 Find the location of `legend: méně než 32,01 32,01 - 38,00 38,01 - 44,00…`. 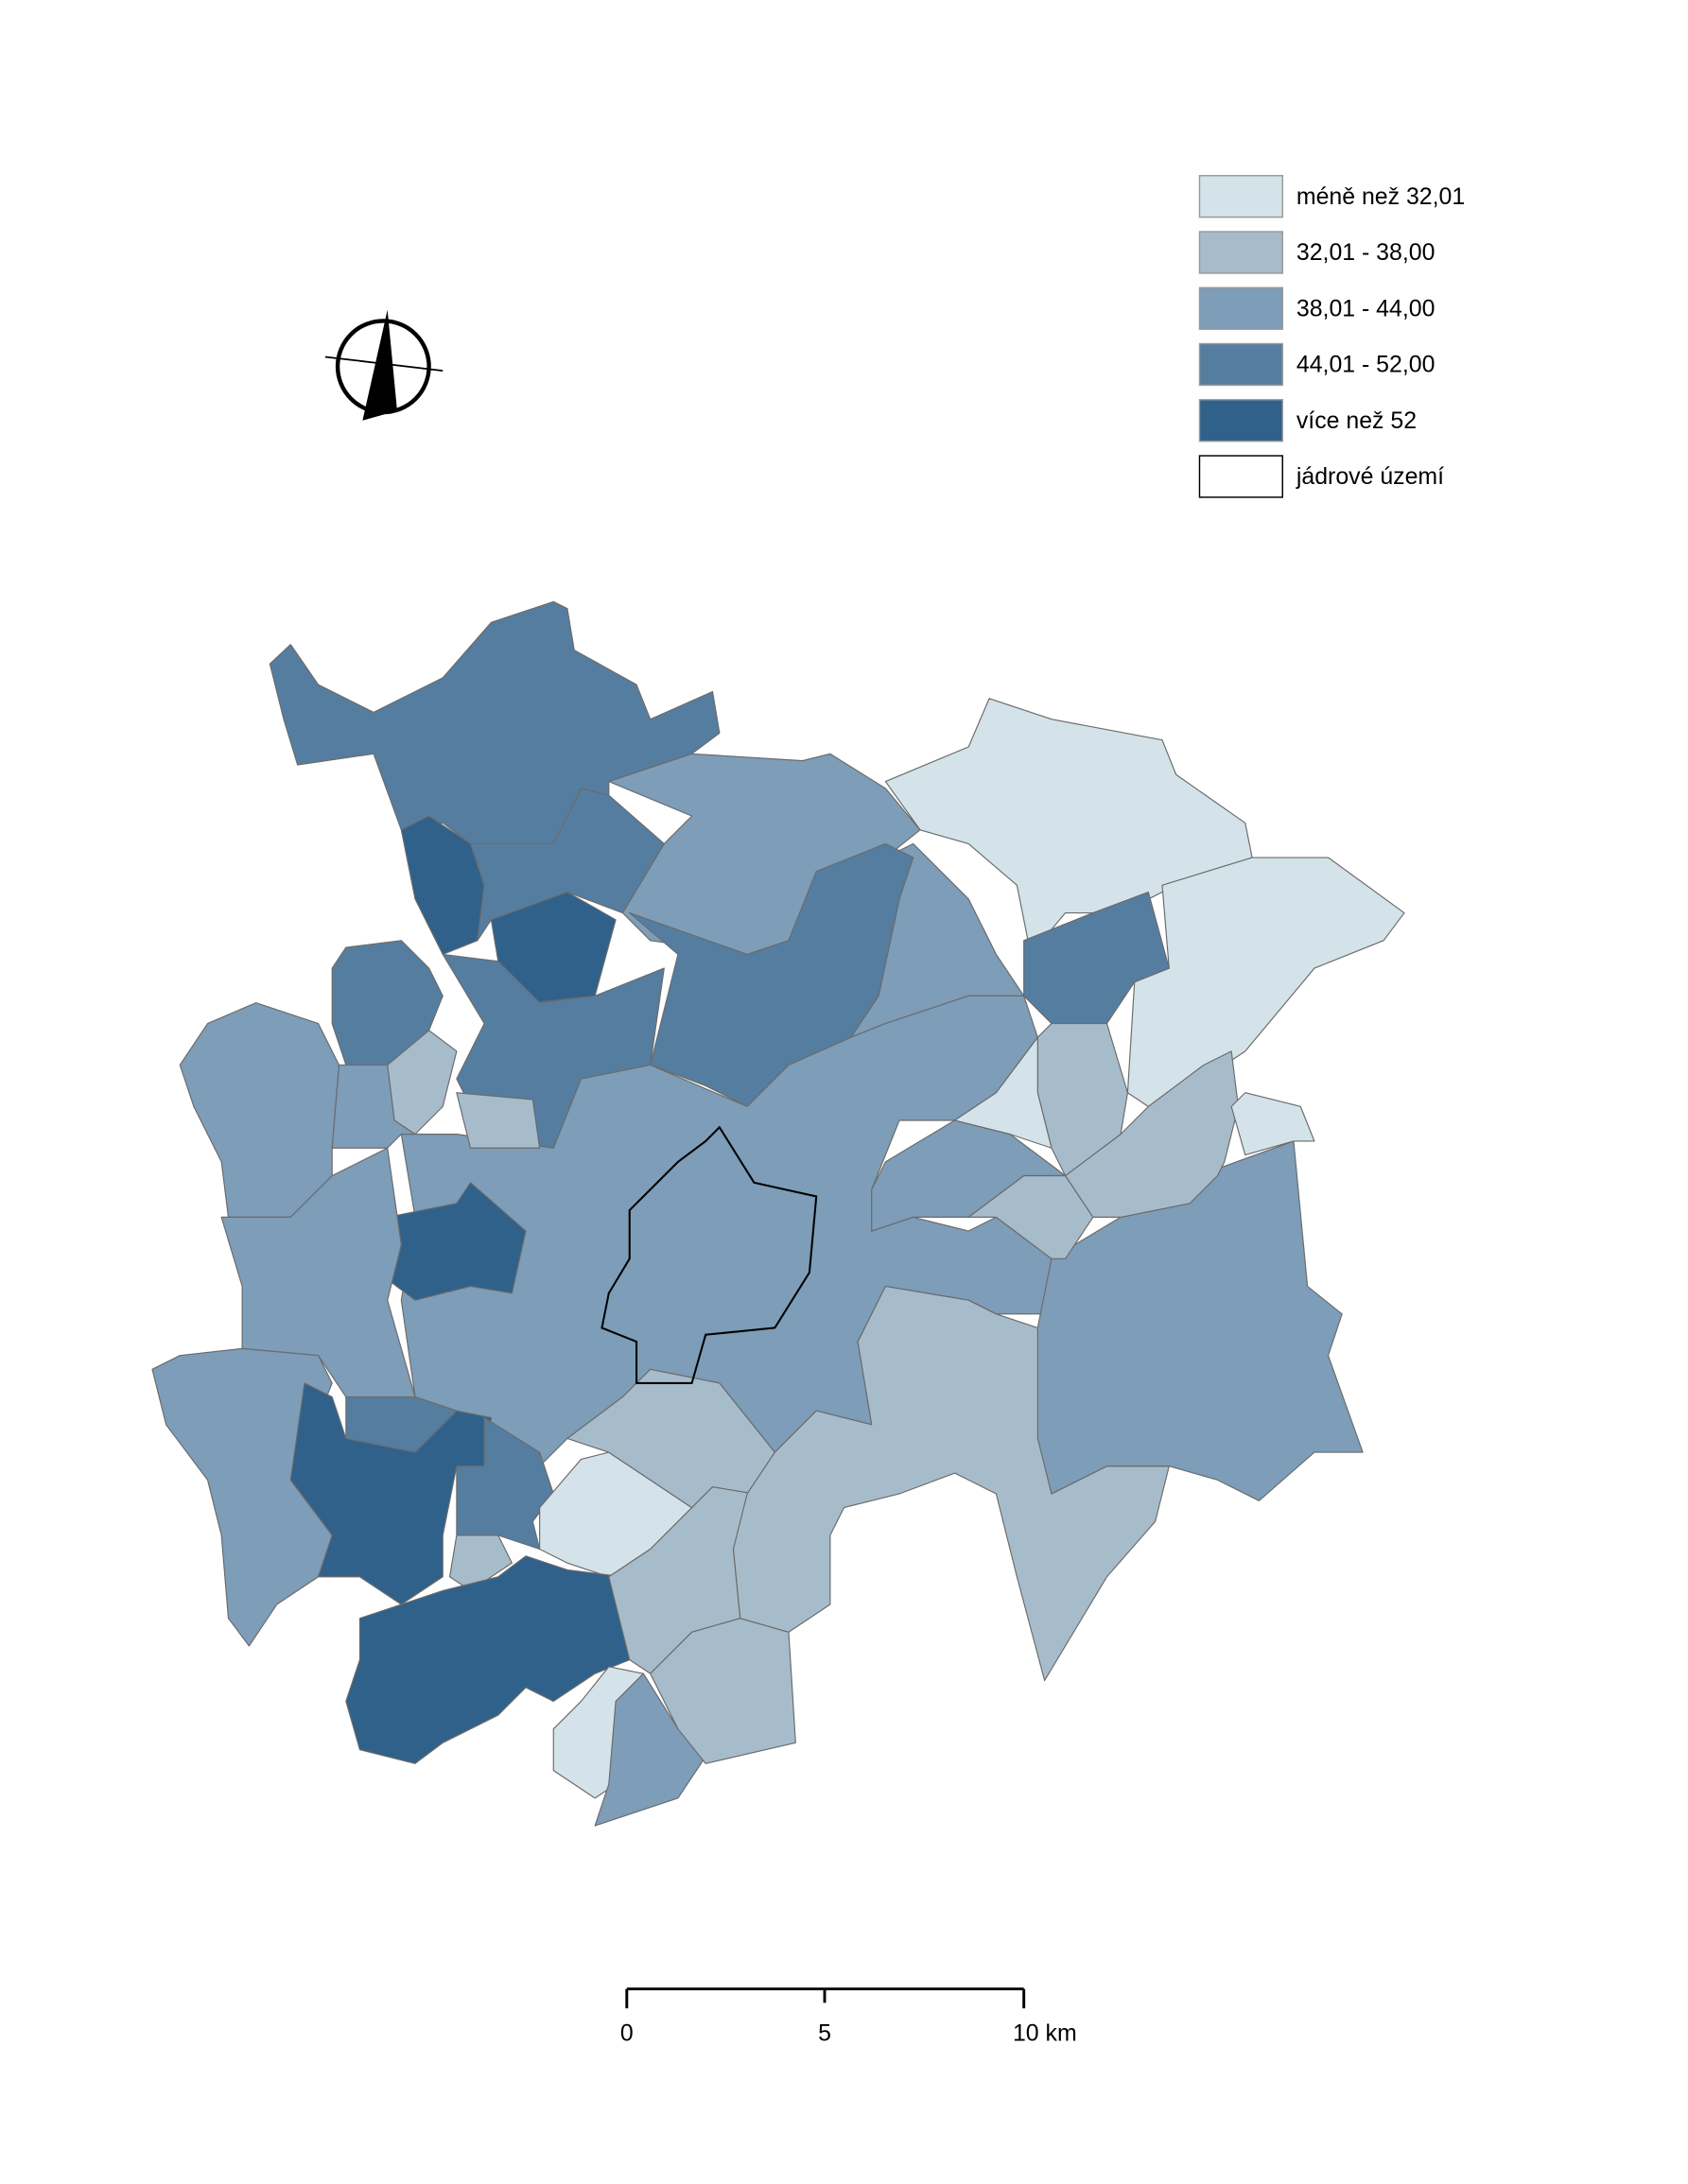

legend: méně než 32,01 32,01 - 38,00 38,01 - 44,00… is located at coordinates (1331, 336).